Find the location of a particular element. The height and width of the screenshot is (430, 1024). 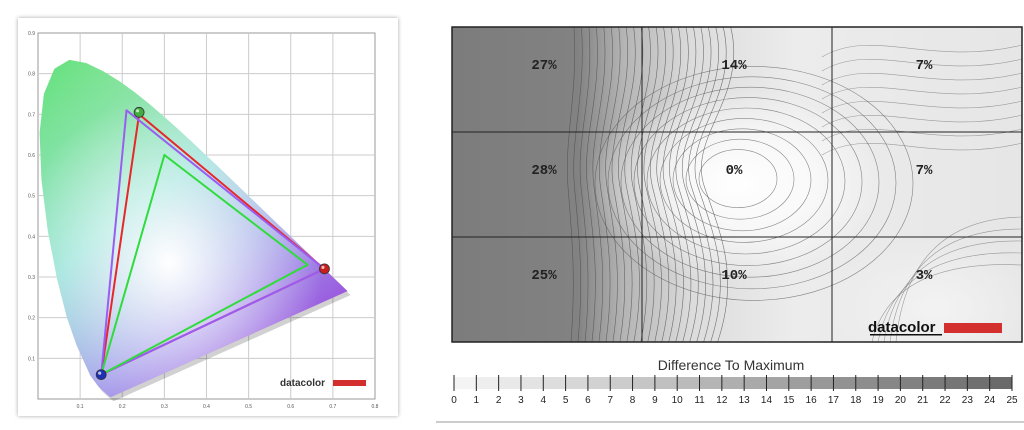

legend-tick-label: 3 is located at coordinates (521, 400).